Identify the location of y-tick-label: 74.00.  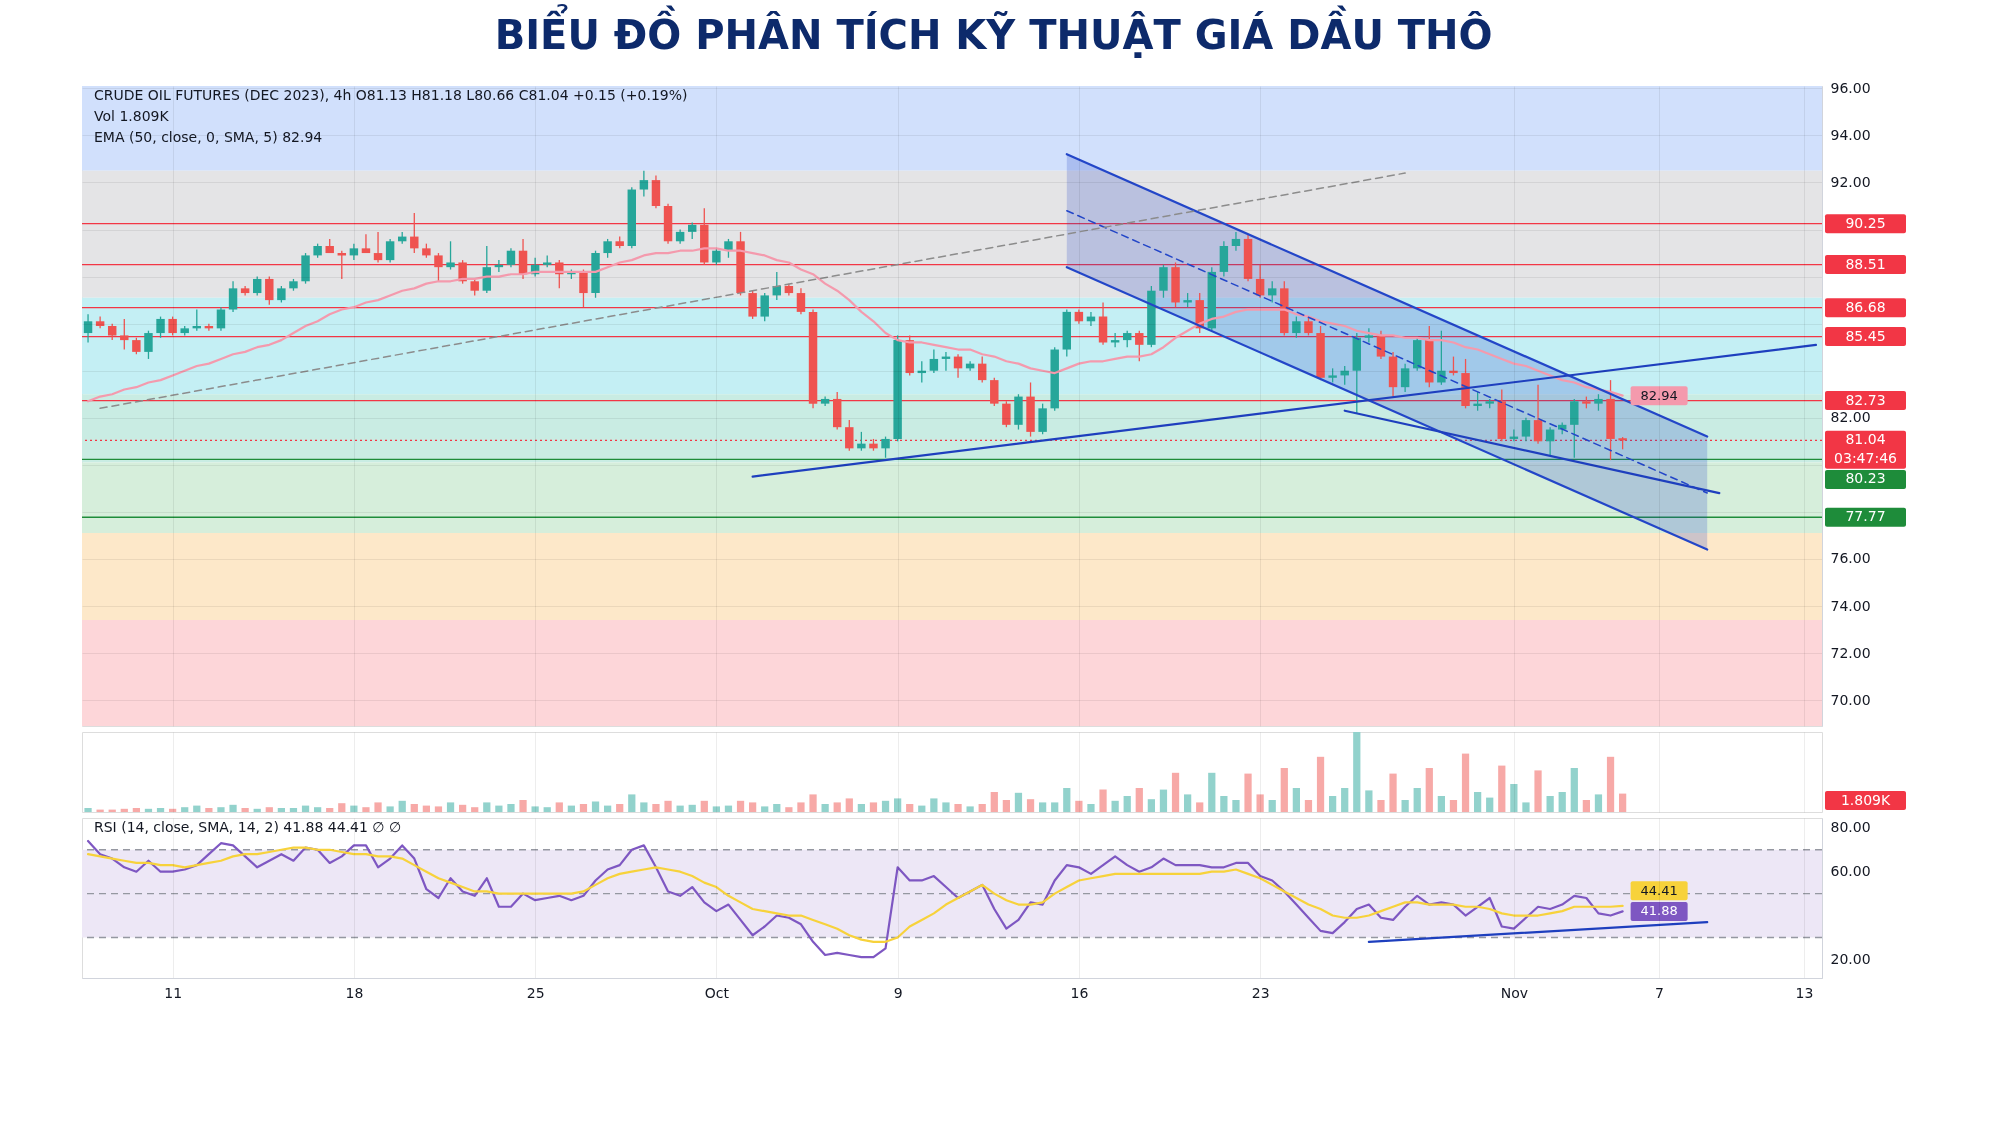
(1850, 605).